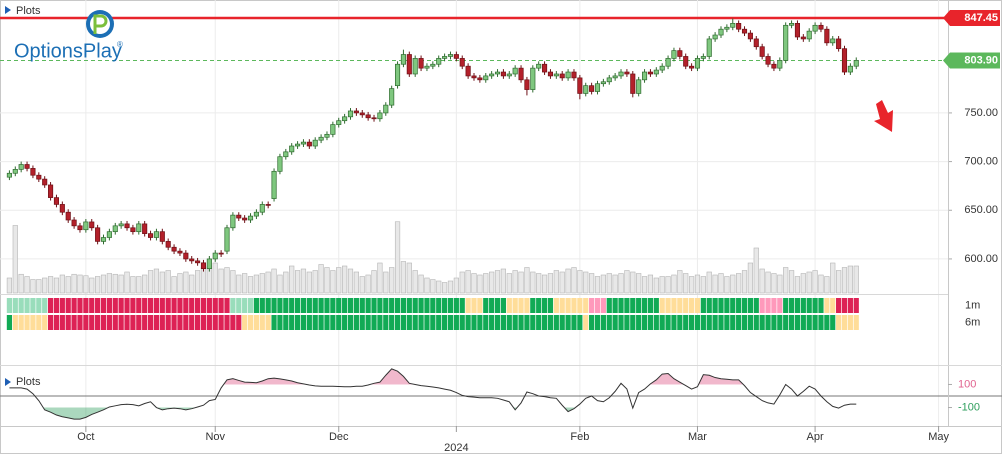  What do you see at coordinates (483, 376) in the screenshot?
I see `overbought-fill` at bounding box center [483, 376].